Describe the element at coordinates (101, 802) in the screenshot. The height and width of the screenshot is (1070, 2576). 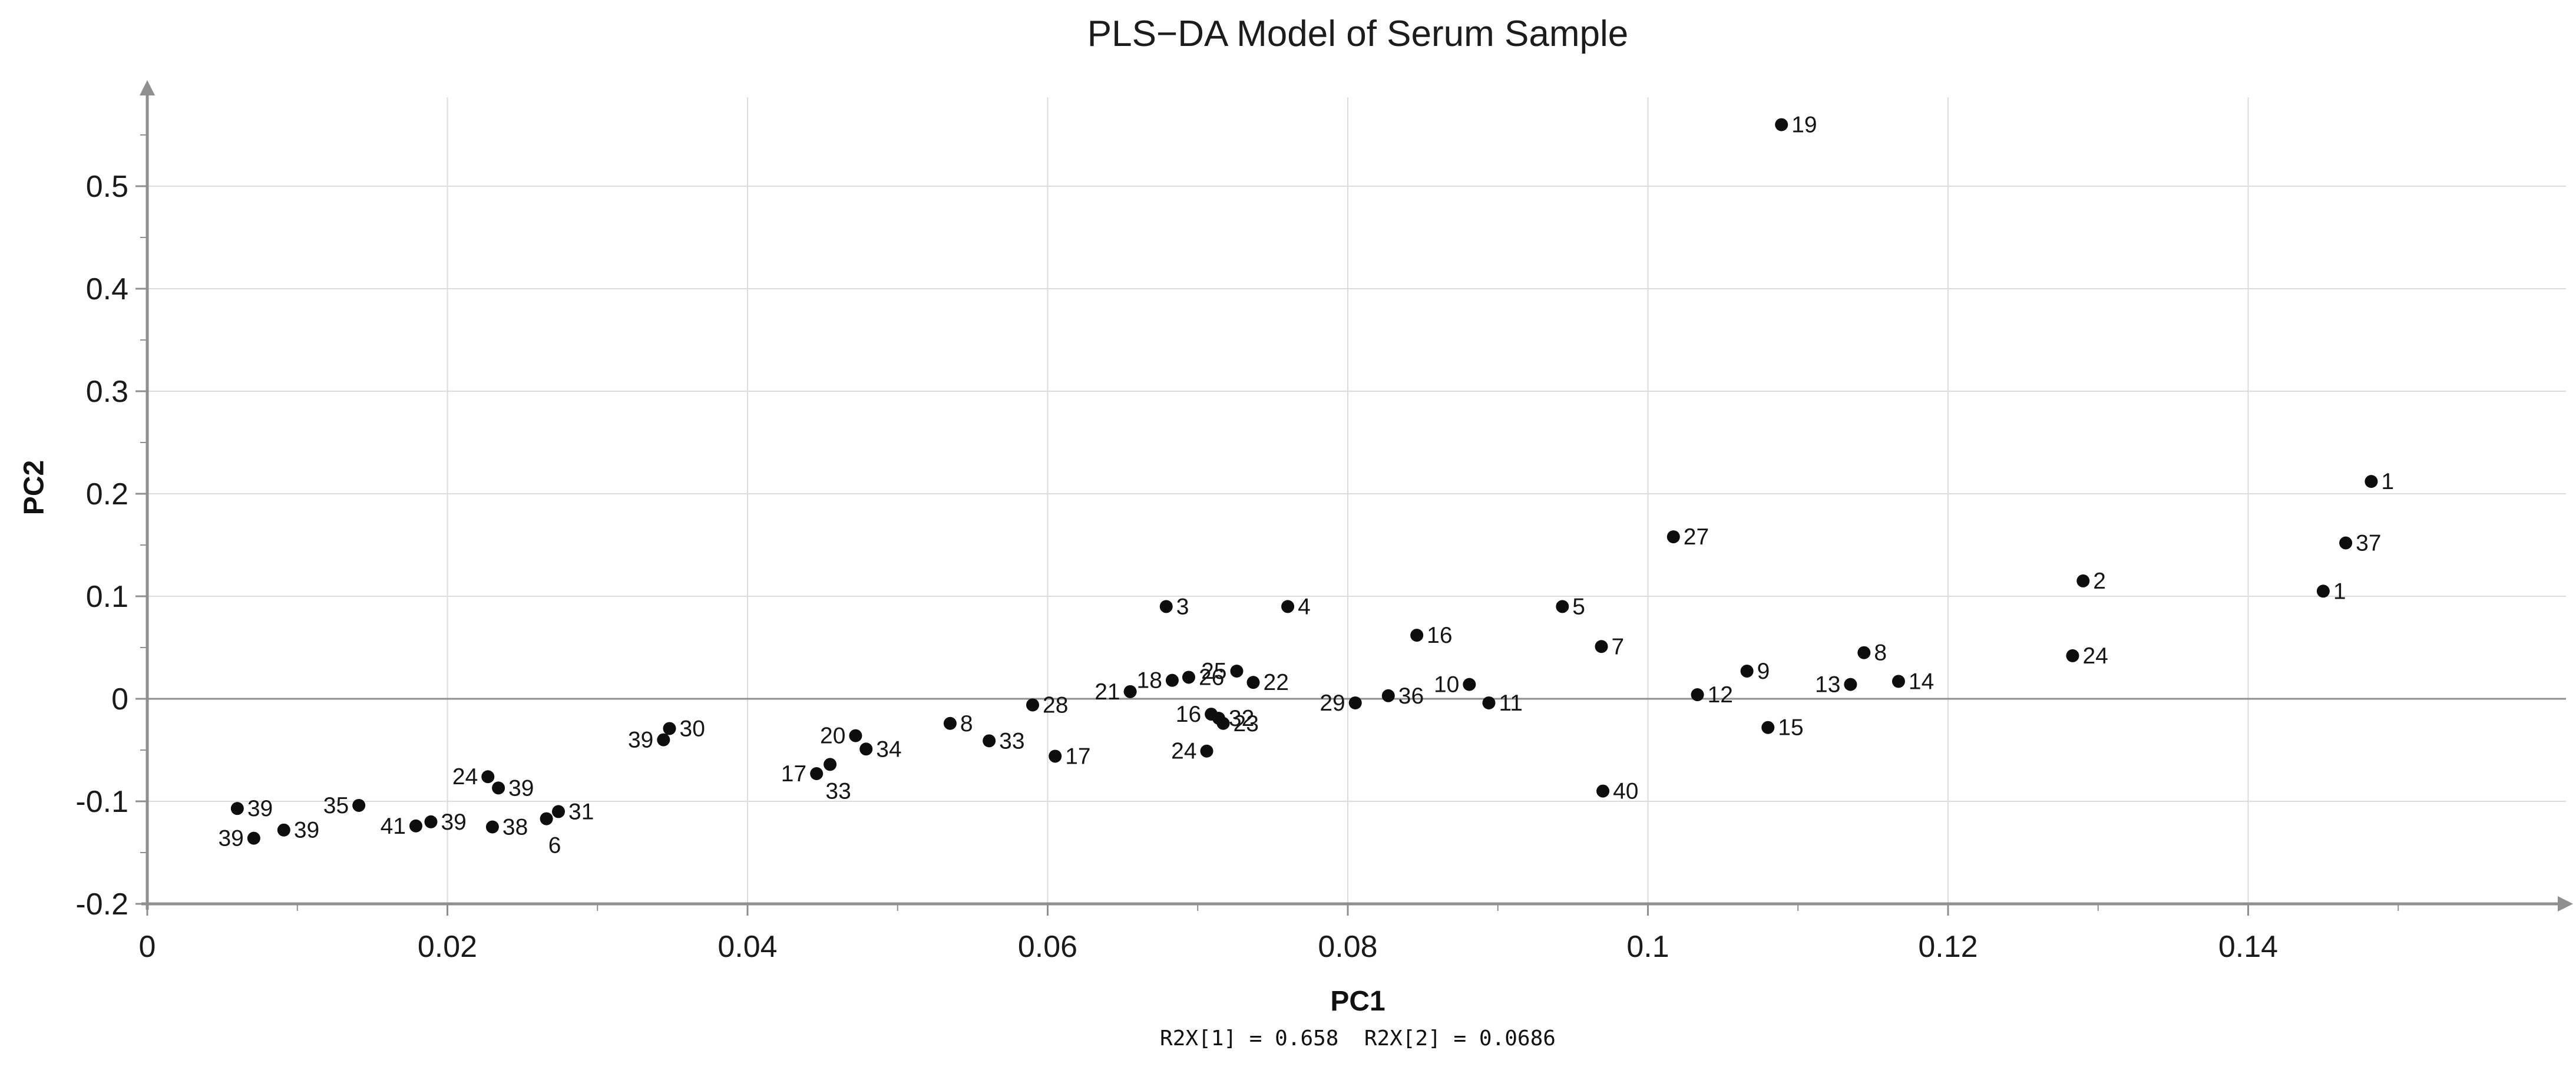
I see `y-tick-label: -0.1` at that location.